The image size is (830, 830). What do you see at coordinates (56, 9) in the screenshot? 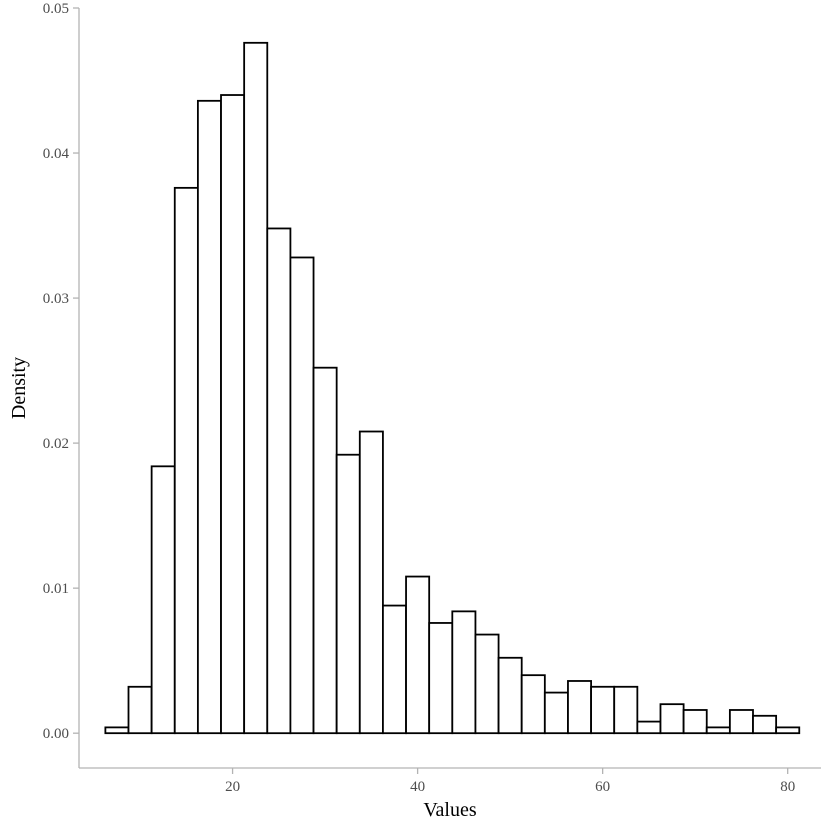
I see `y-tick-label: 0.05` at bounding box center [56, 9].